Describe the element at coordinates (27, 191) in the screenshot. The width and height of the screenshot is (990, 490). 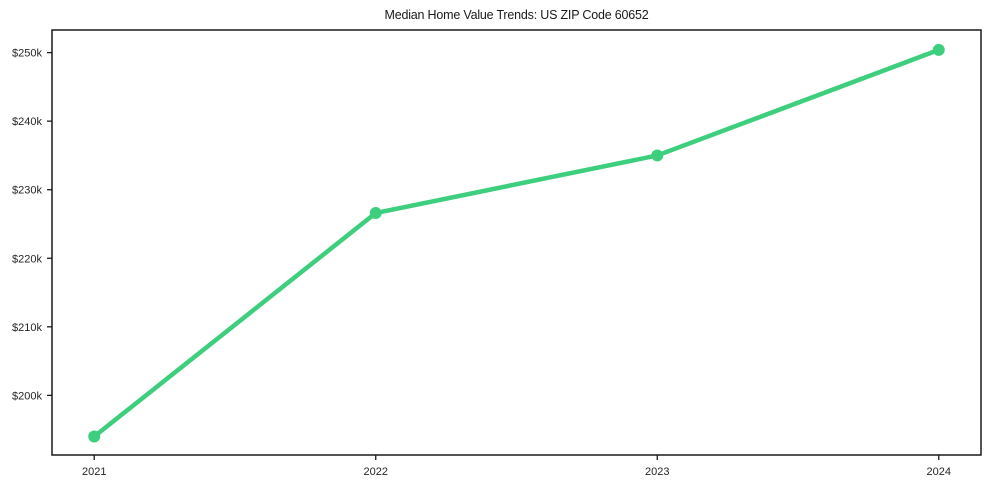
I see `y-tick-label: $230k` at that location.